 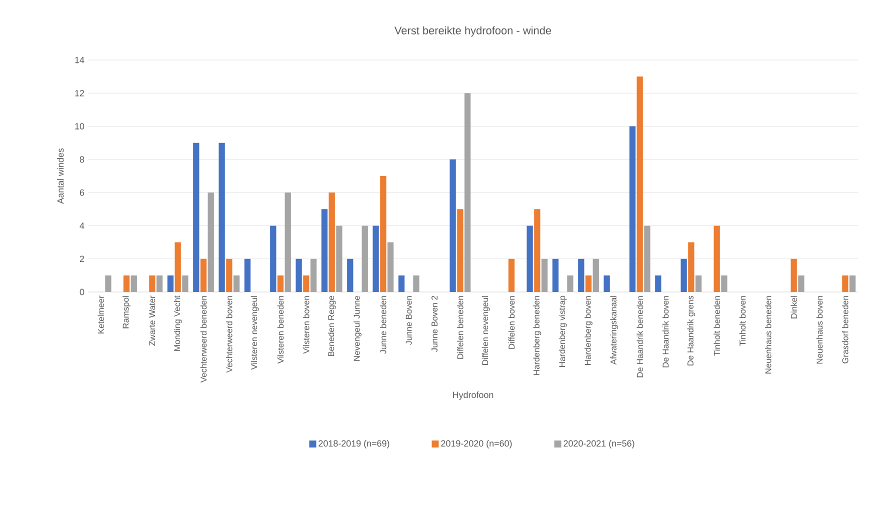 What do you see at coordinates (60, 176) in the screenshot?
I see `y-axis-title: Aantal windes` at bounding box center [60, 176].